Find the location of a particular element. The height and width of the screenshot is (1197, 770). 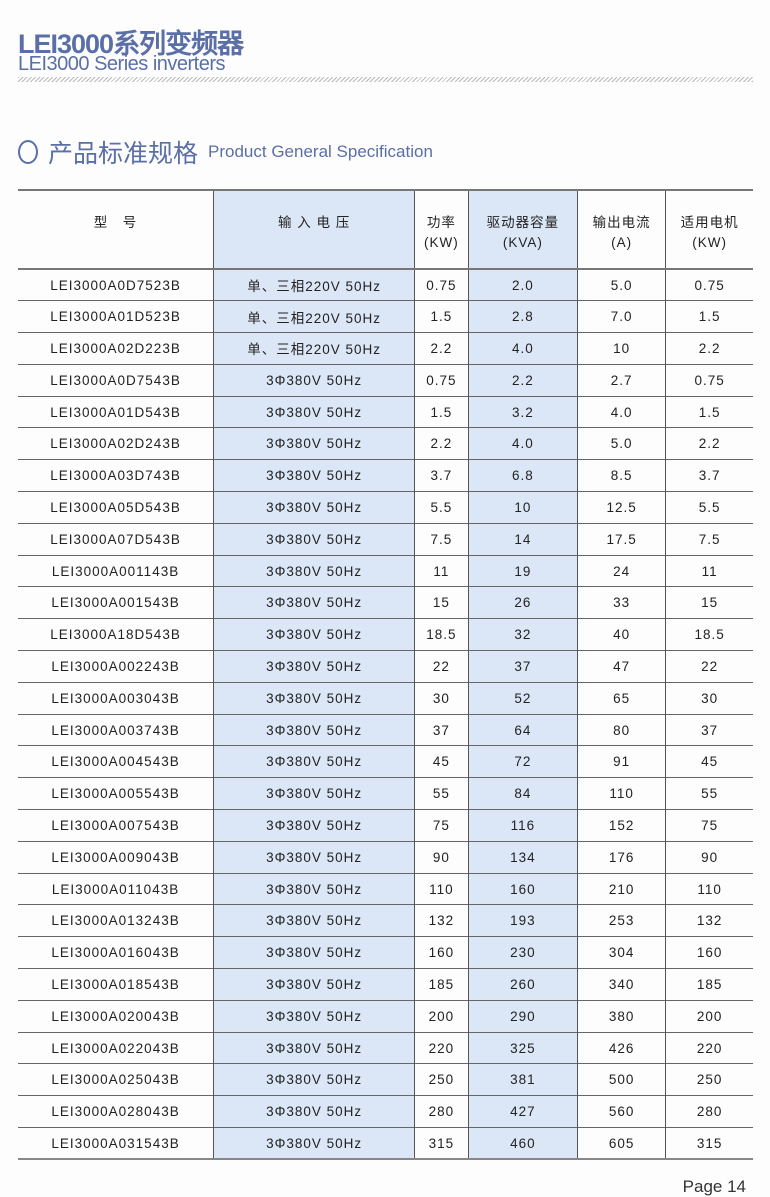

table-cell: LEI3000A013243B is located at coordinates (115, 921).